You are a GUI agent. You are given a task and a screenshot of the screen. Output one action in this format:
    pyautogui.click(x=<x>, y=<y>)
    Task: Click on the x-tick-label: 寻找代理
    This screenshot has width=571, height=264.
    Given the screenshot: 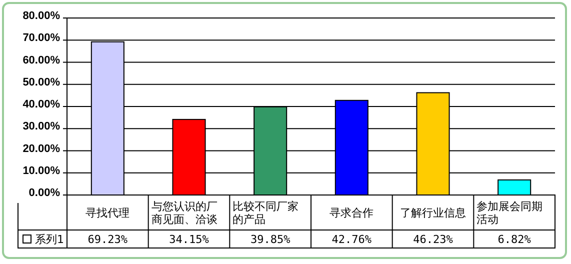 What is the action you would take?
    pyautogui.click(x=108, y=213)
    